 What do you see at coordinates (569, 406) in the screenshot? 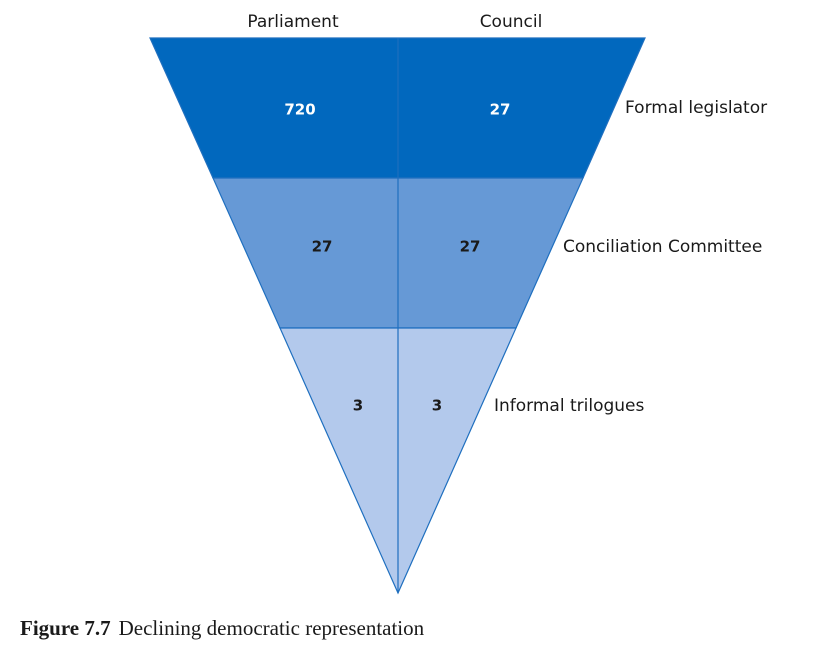
I see `level-label: Informal trilogues` at bounding box center [569, 406].